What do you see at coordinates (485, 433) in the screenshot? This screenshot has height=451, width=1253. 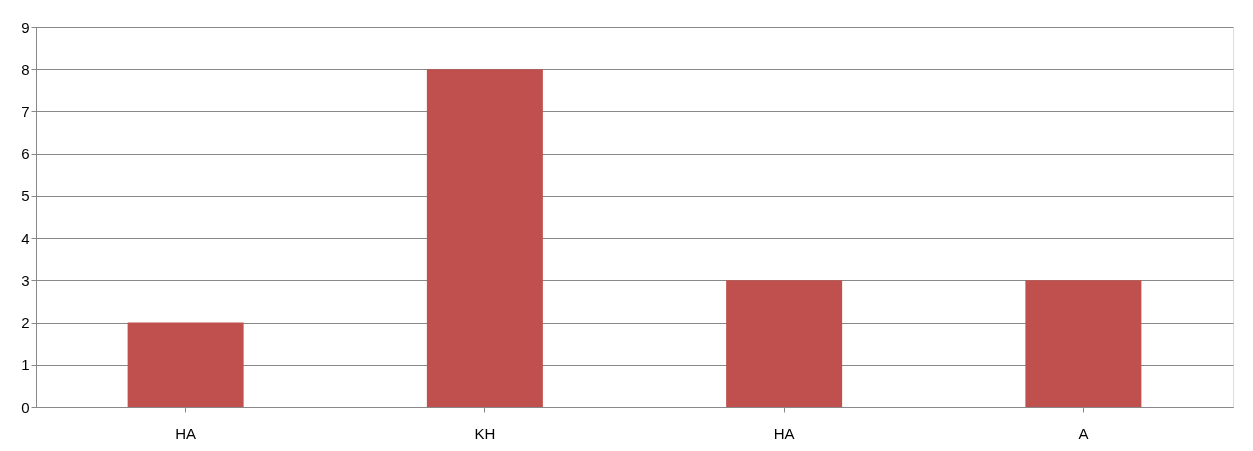 I see `x-tick-label: KH` at bounding box center [485, 433].